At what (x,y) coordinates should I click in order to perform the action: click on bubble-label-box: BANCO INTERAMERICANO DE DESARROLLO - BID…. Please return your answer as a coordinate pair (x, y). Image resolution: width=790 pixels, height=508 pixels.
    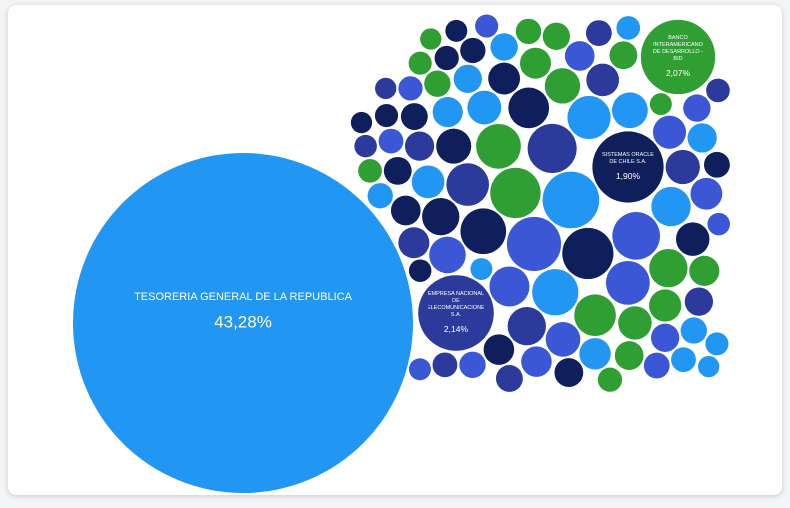
    Looking at the image, I should click on (678, 56).